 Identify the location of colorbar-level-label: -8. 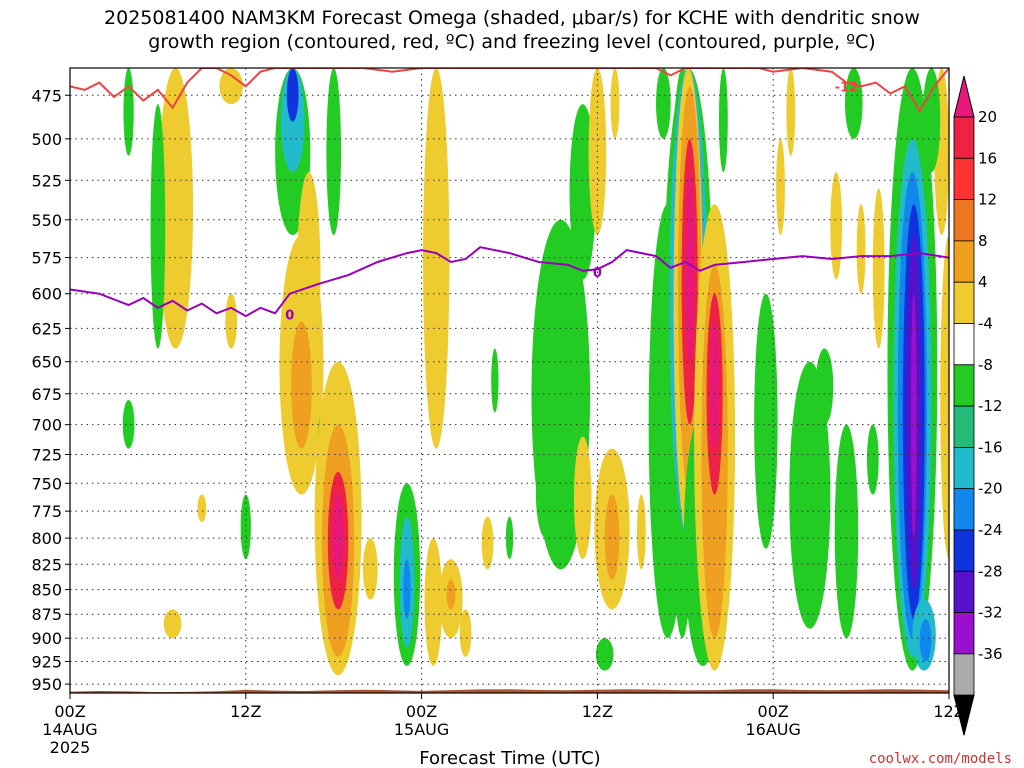
(985, 365).